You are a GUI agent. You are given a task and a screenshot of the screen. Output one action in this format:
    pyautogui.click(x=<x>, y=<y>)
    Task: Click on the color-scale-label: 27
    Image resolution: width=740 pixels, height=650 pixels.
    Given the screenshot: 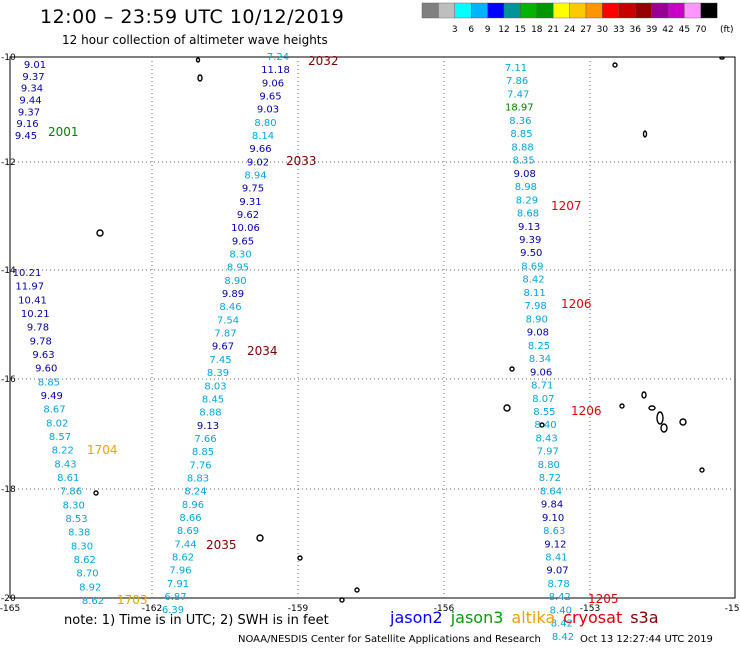 What is the action you would take?
    pyautogui.click(x=585, y=30)
    